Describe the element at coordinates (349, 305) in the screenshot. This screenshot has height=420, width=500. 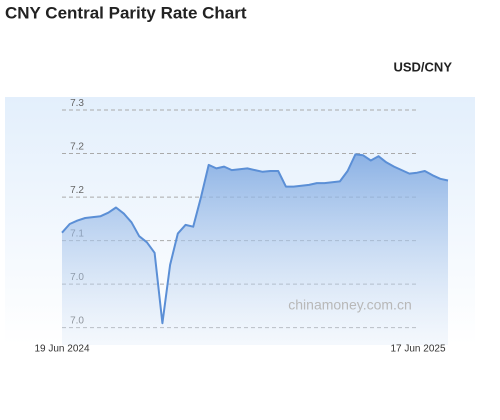
I see `watermark: chinamoney.com.cn` at that location.